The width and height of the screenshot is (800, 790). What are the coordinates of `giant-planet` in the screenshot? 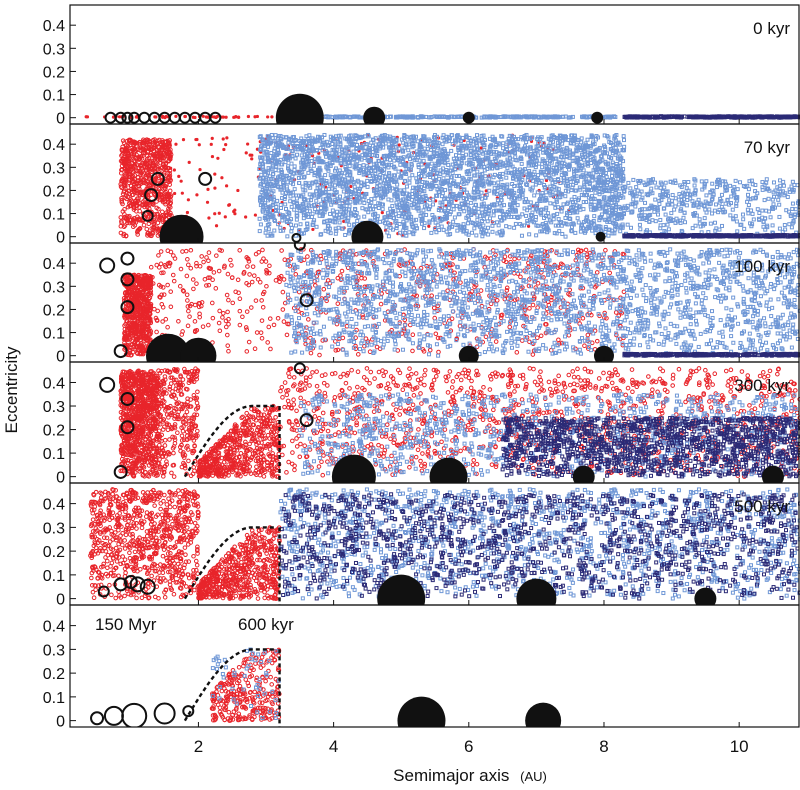 It's located at (374, 115).